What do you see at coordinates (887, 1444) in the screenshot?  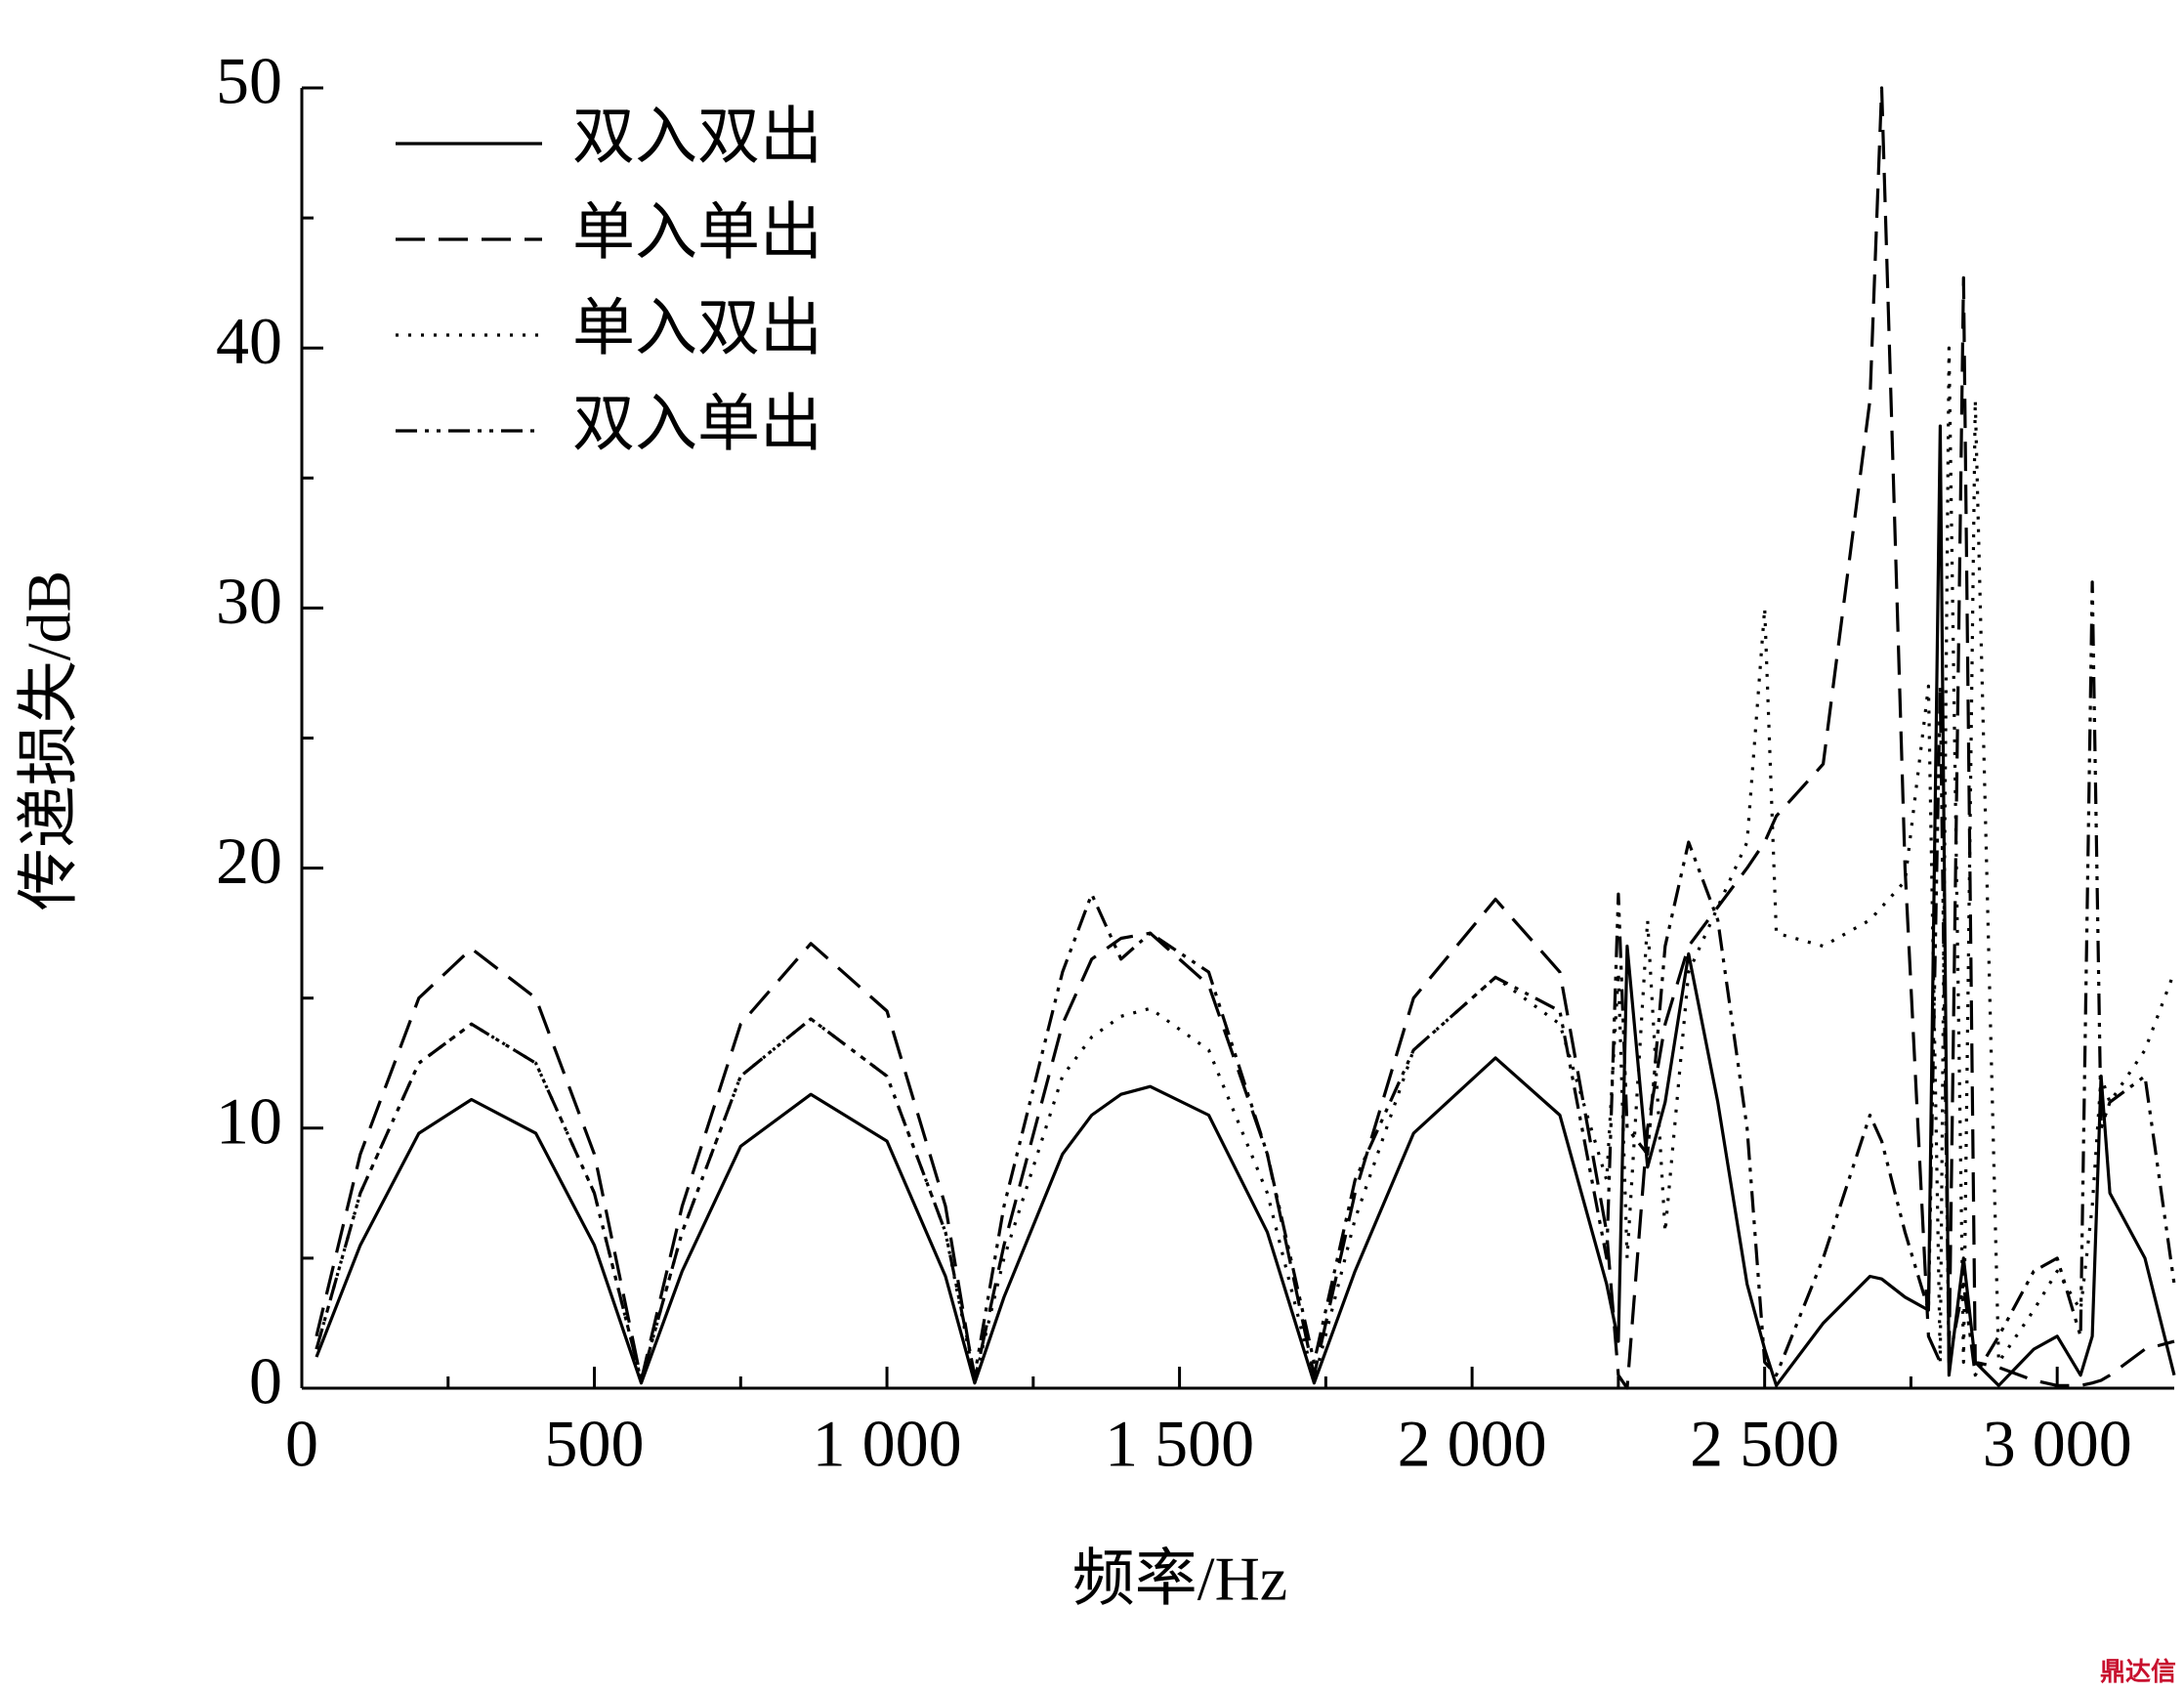 I see `x-tick-label: 1 000` at bounding box center [887, 1444].